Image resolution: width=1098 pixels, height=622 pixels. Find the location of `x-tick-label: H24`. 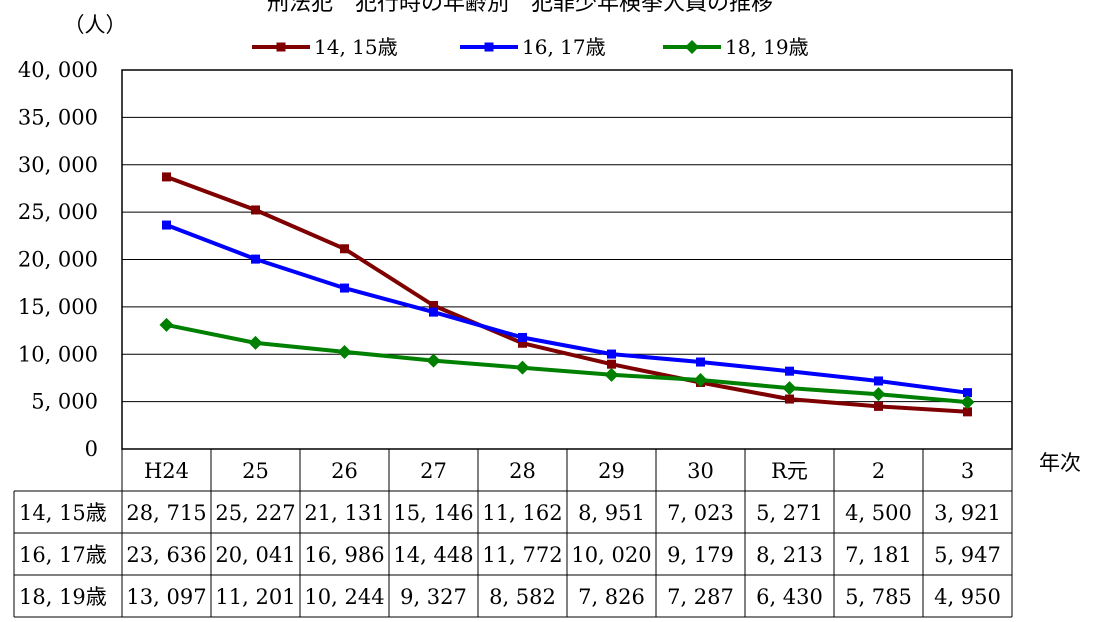

x-tick-label: H24 is located at coordinates (166, 471).